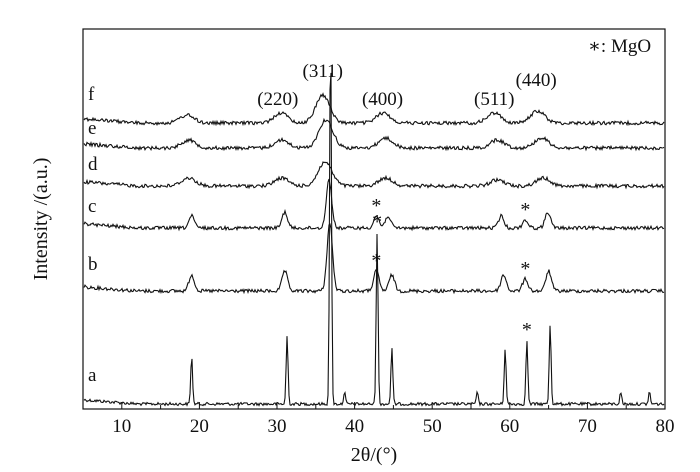 Image resolution: width=700 pixels, height=472 pixels. I want to click on legend-text: ∗: MgO, so click(619, 46).